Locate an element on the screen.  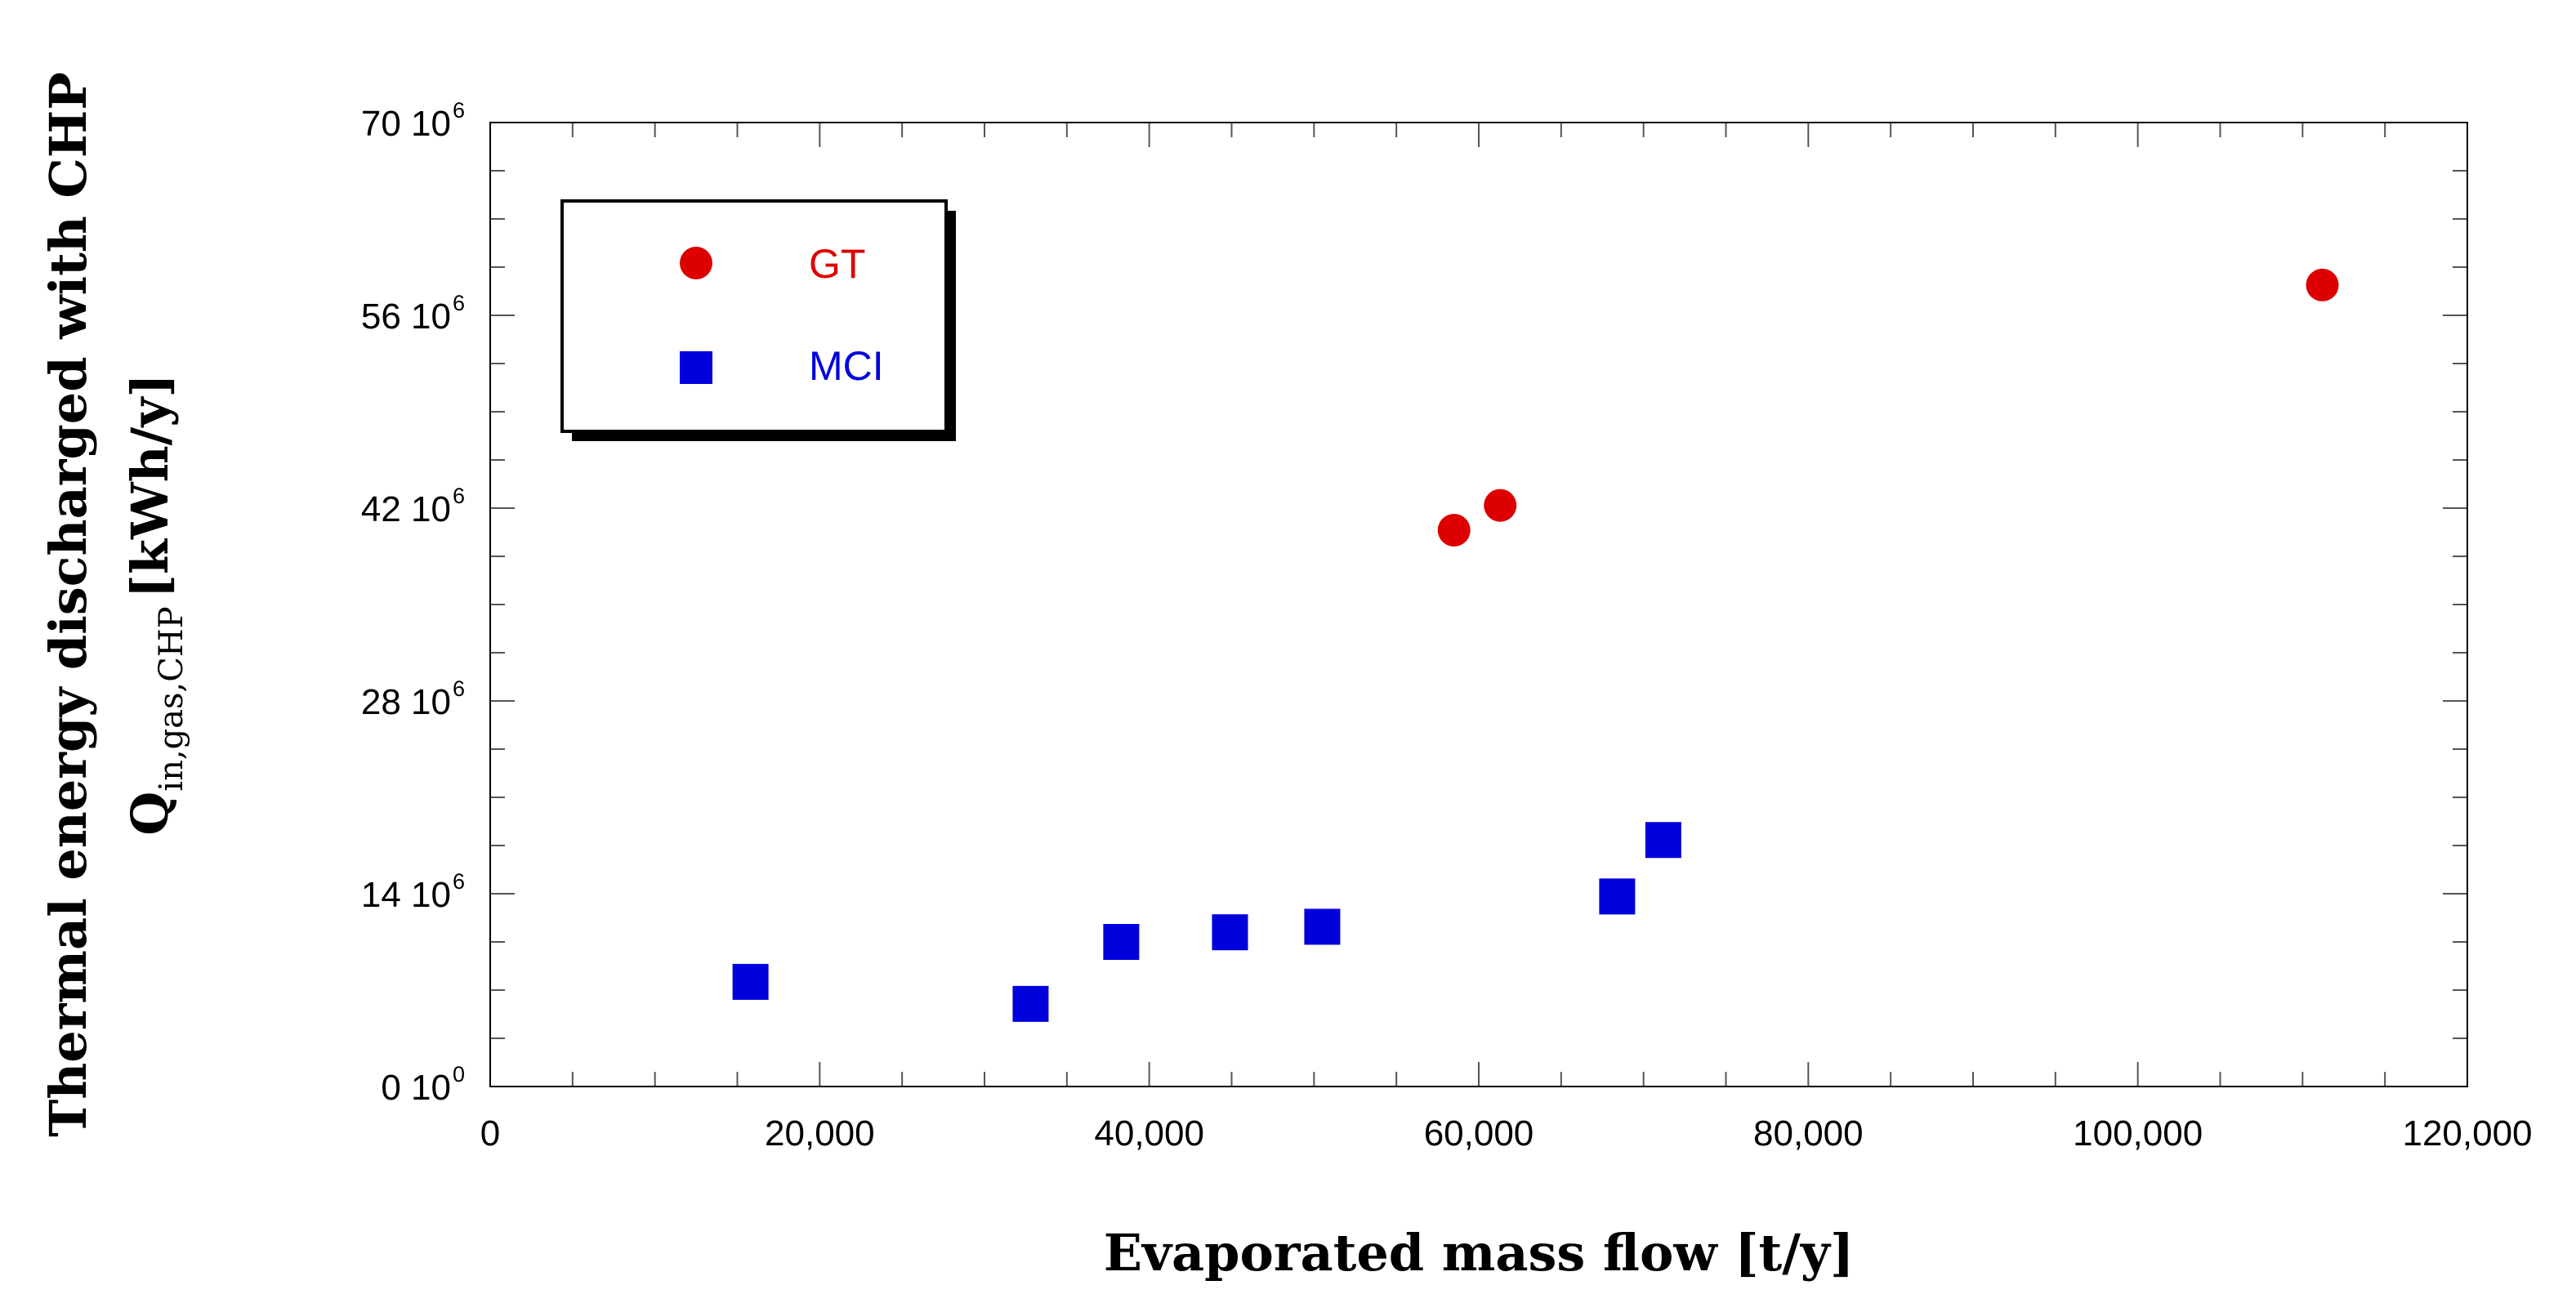
y-tick-mantissa: 56 10 is located at coordinates (406, 317).